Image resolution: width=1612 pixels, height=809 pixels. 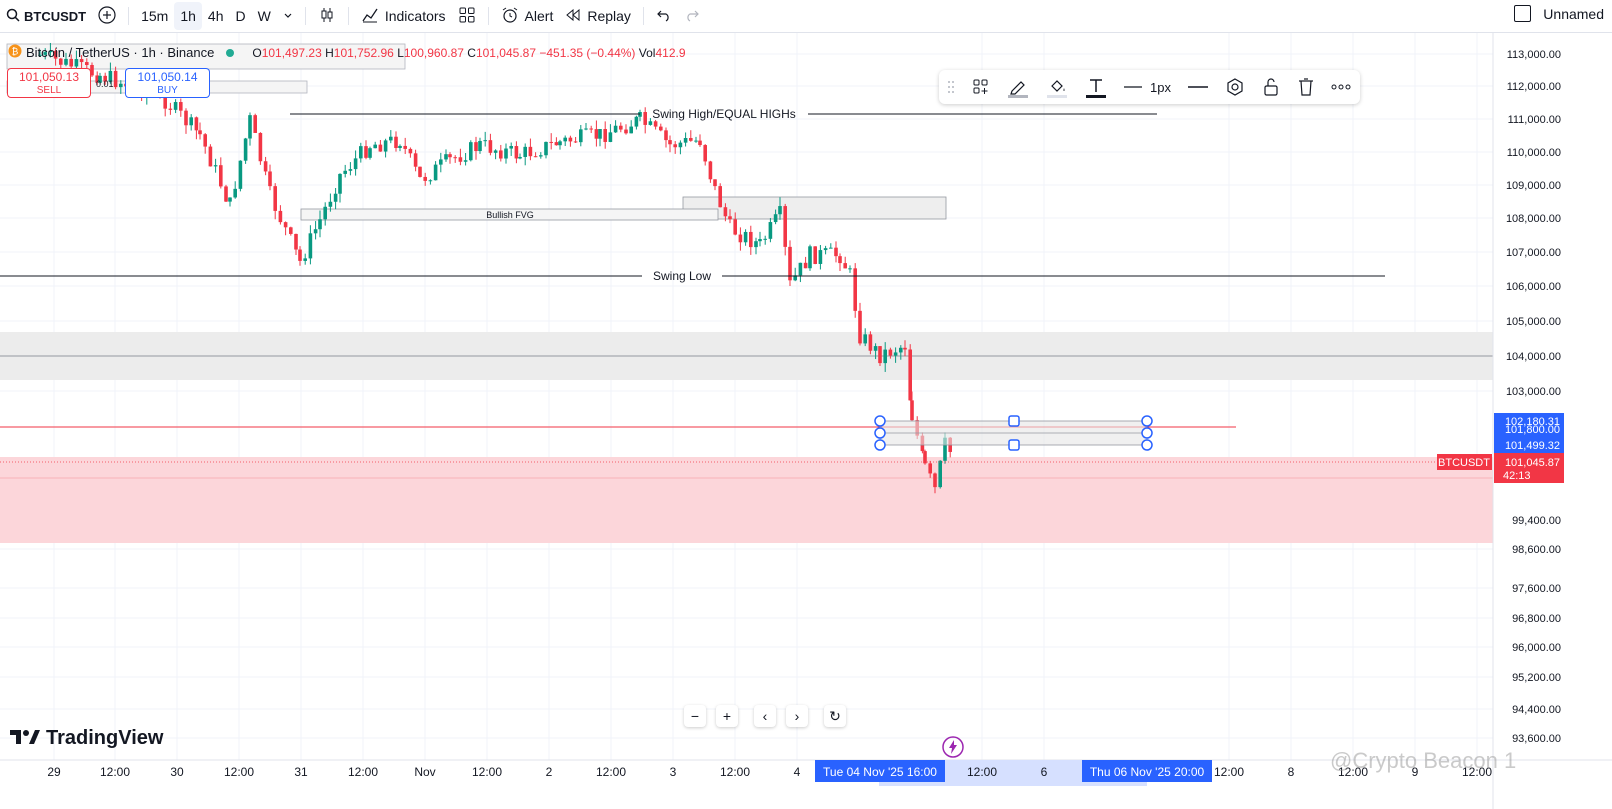 What do you see at coordinates (301, 772) in the screenshot?
I see `time-label: 31` at bounding box center [301, 772].